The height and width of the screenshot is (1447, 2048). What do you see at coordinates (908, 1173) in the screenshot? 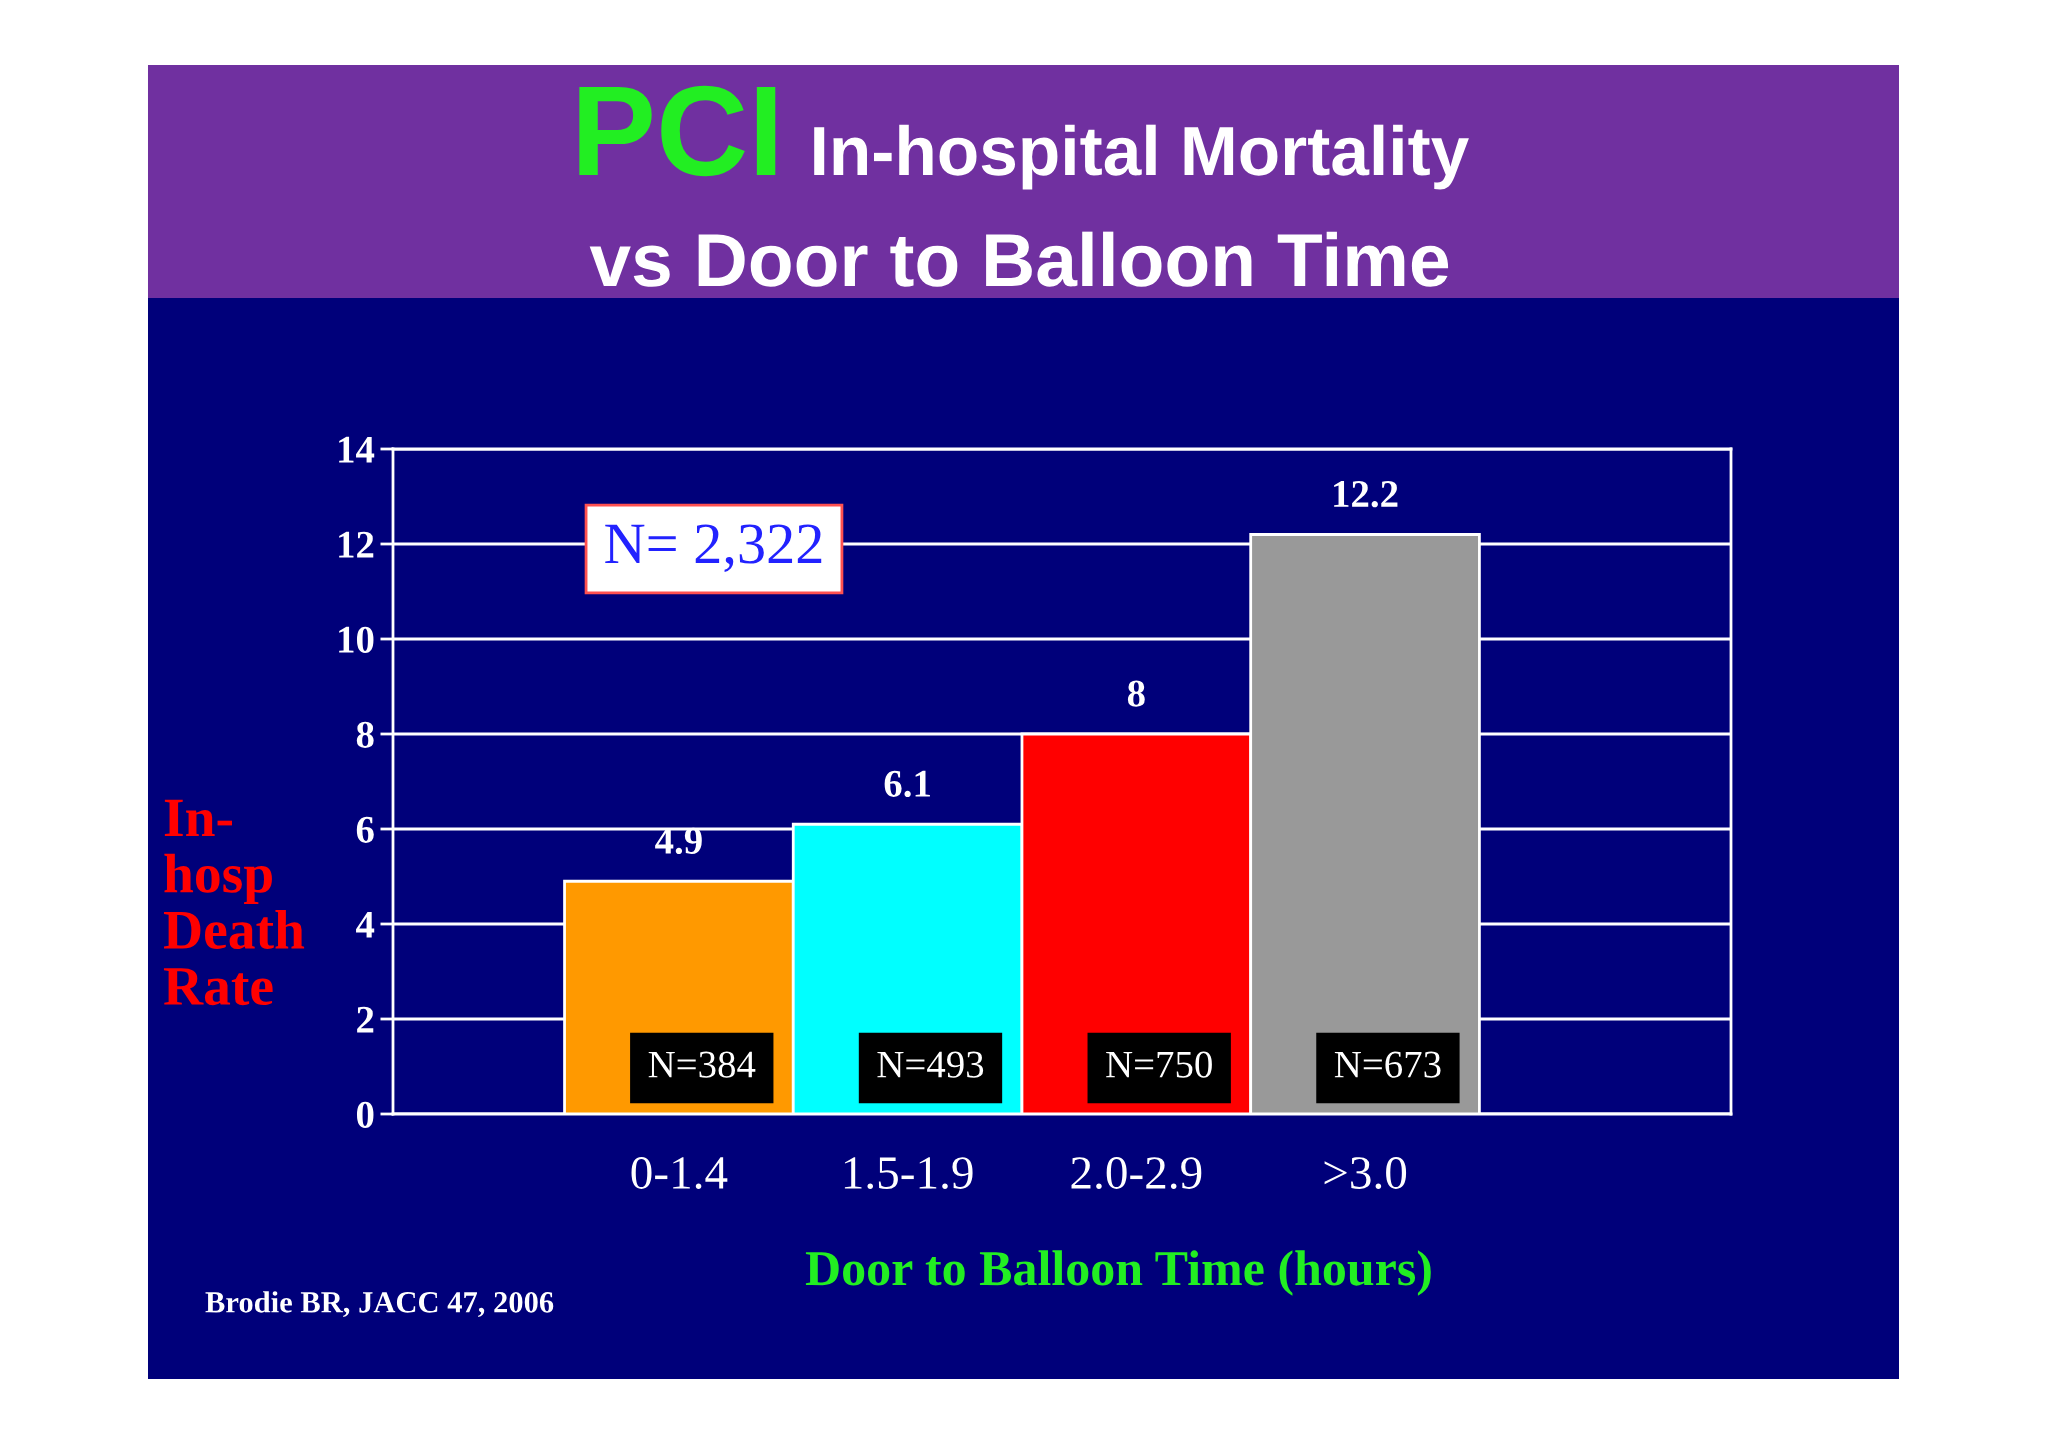
I see `x-tick-label: 1.5-1.9` at bounding box center [908, 1173].